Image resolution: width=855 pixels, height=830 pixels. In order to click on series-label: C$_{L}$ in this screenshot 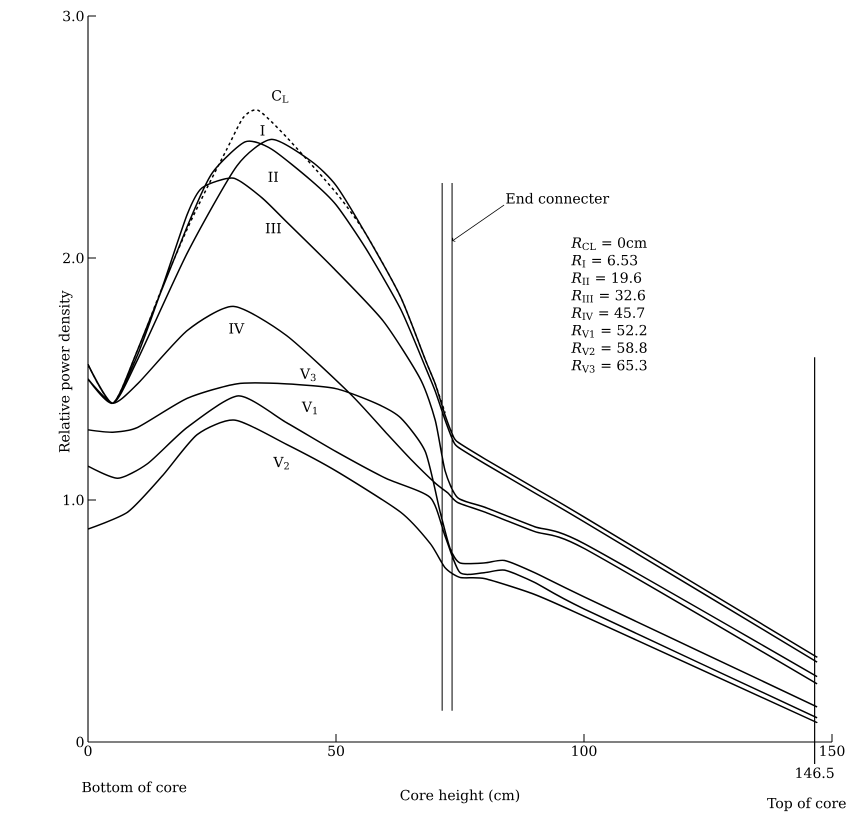, I will do `click(280, 96)`.